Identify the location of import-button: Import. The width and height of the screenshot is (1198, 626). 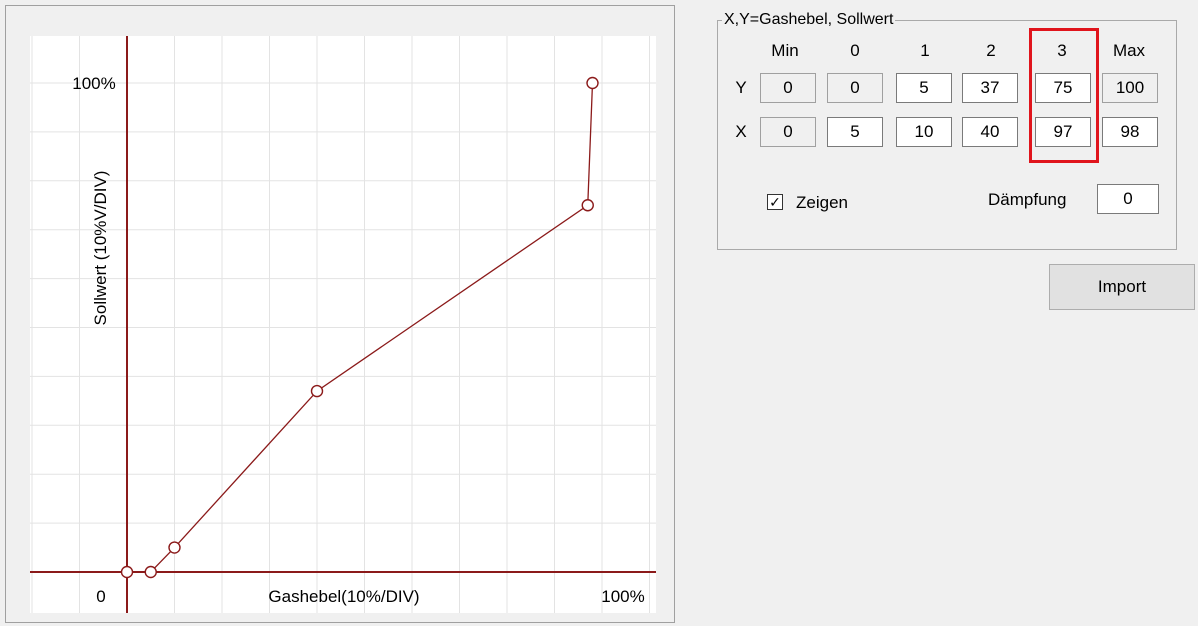
(1122, 287).